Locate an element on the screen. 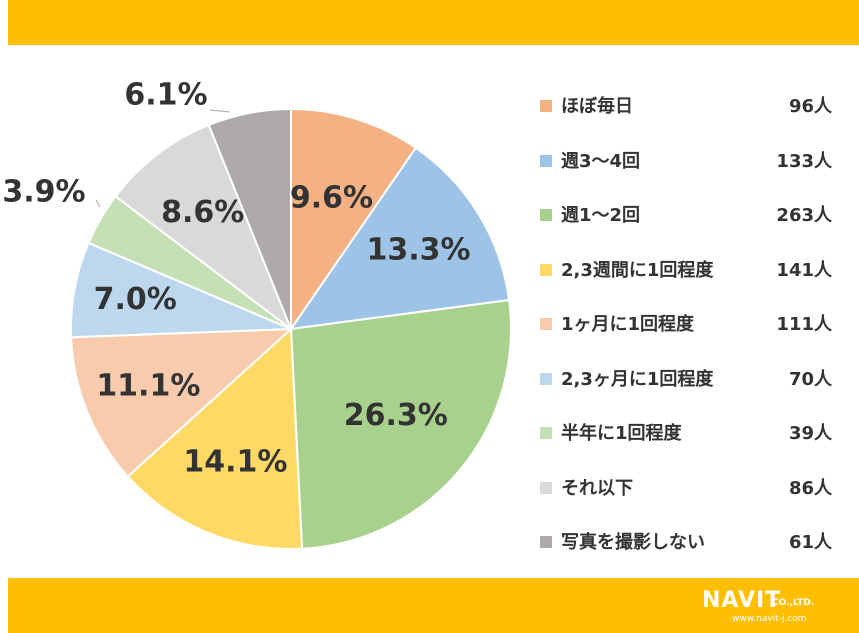 This screenshot has height=633, width=859. legend-item: ほぼ毎日 96人 is located at coordinates (690, 105).